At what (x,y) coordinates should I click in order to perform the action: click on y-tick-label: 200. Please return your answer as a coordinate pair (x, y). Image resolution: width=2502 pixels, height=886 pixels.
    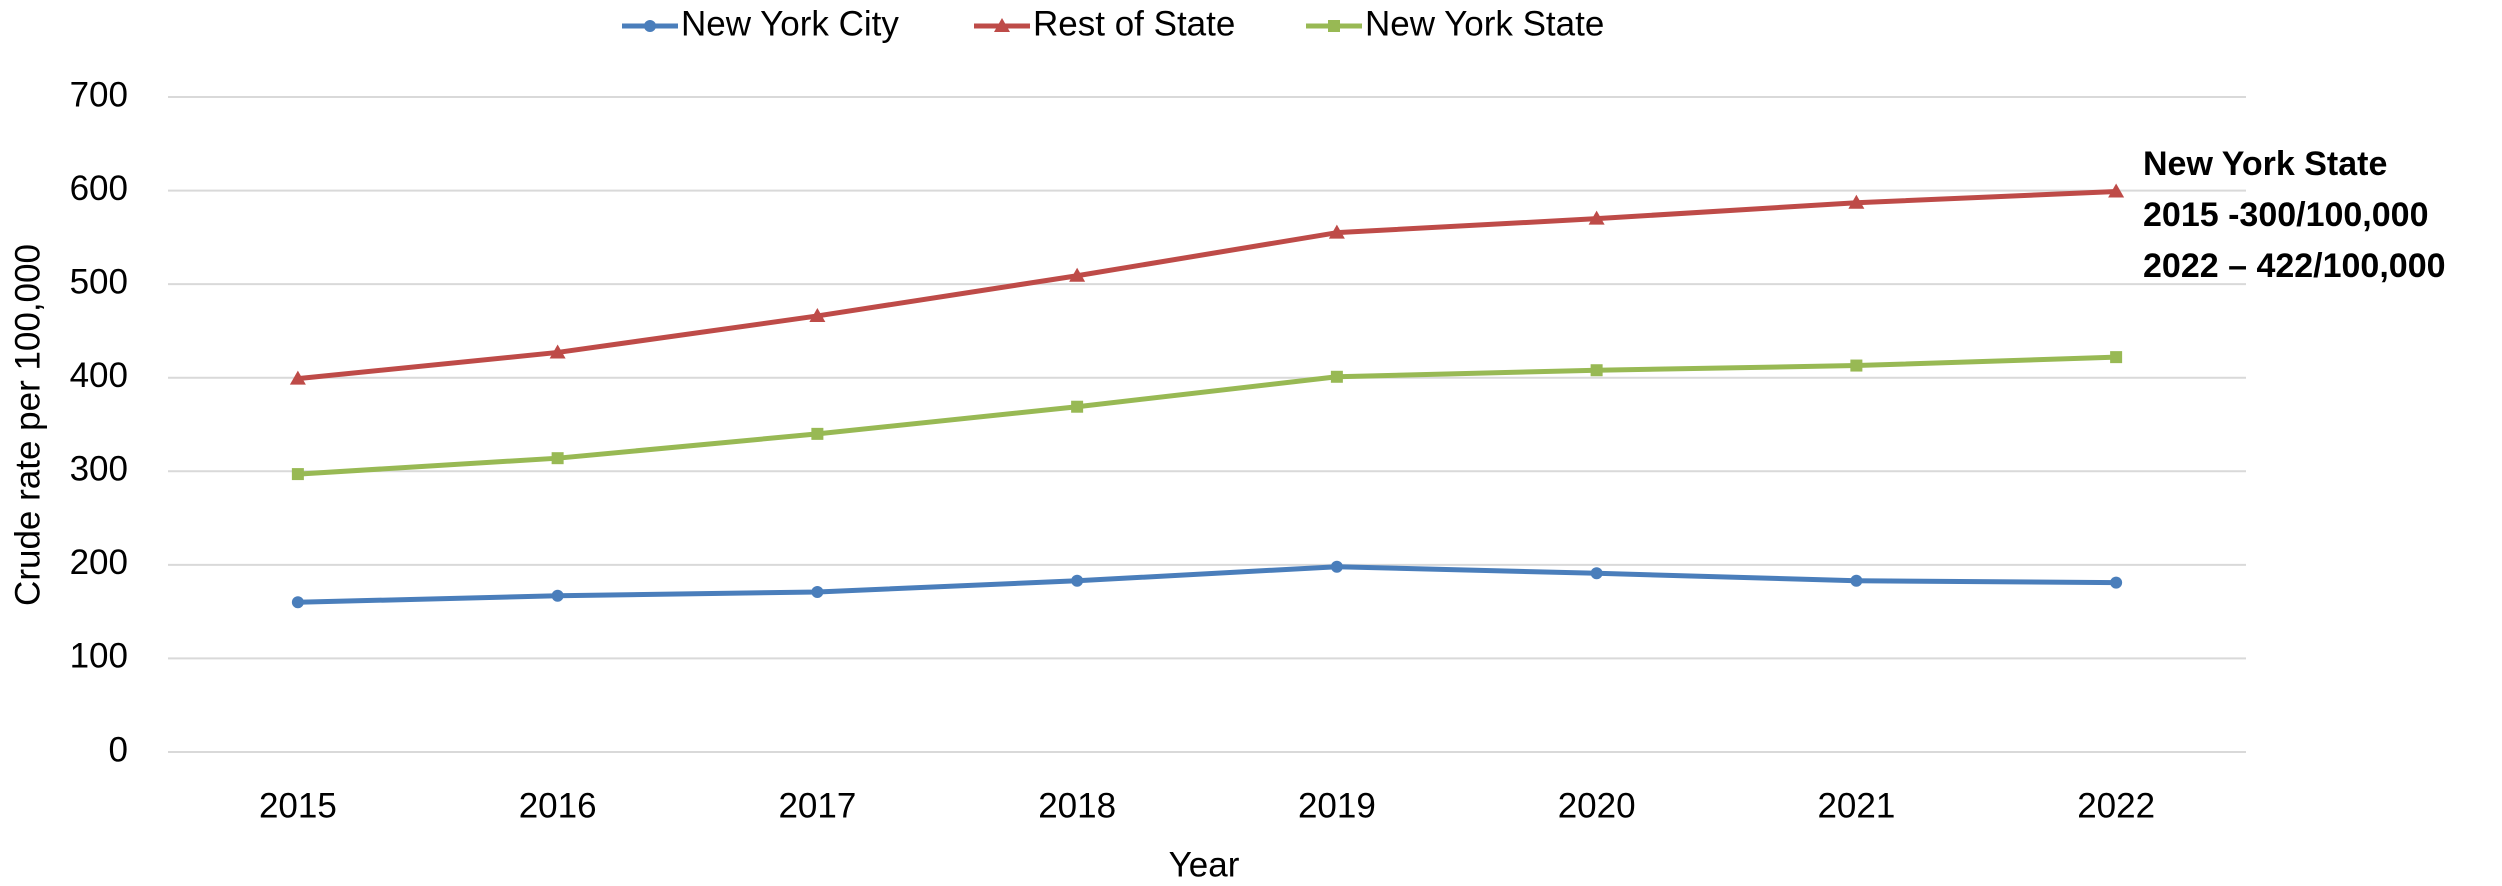
    Looking at the image, I should click on (99, 562).